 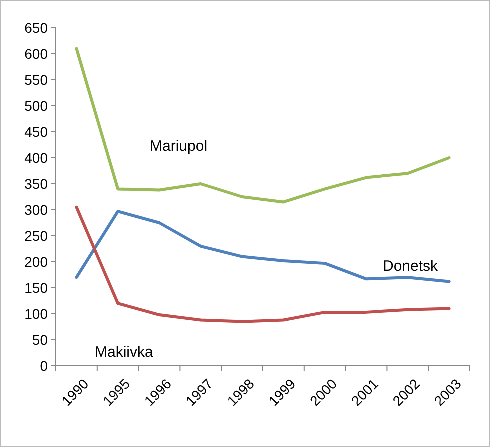 I want to click on line-series, so click(x=263, y=247).